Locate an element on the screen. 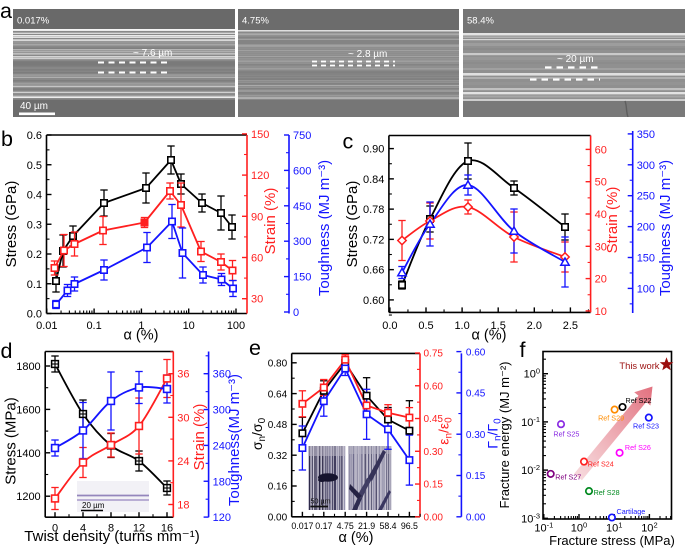 This screenshot has height=556, width=685. svg-text: 18 is located at coordinates (183, 506).